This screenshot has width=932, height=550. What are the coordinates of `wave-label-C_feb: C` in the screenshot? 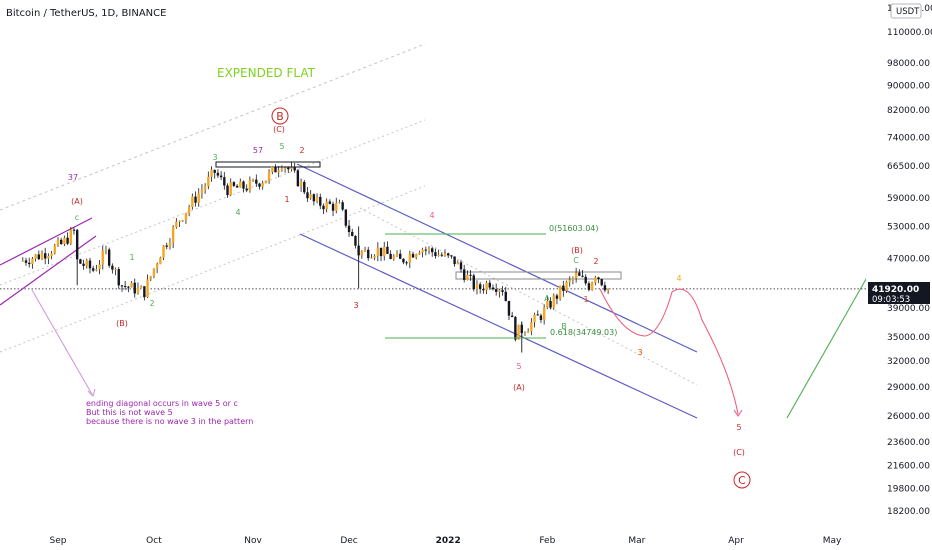 It's located at (576, 260).